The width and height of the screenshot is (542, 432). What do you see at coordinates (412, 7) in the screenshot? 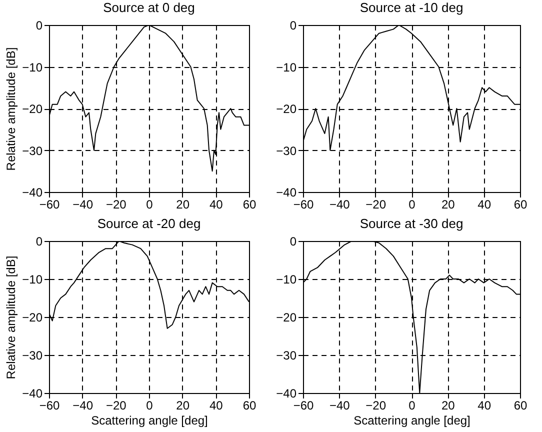
I see `chart-title: Source at -10 deg` at bounding box center [412, 7].